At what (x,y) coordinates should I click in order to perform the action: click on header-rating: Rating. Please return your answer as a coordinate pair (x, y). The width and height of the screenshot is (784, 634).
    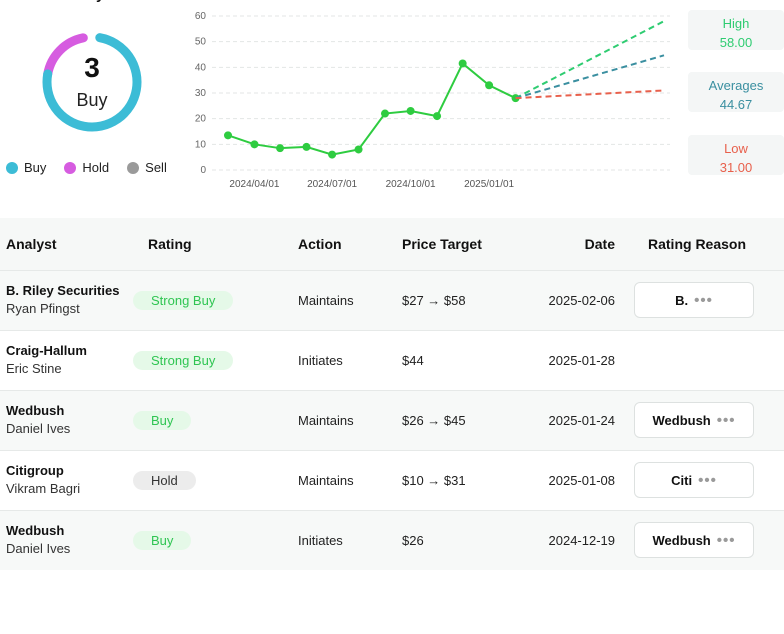
    Looking at the image, I should click on (170, 243).